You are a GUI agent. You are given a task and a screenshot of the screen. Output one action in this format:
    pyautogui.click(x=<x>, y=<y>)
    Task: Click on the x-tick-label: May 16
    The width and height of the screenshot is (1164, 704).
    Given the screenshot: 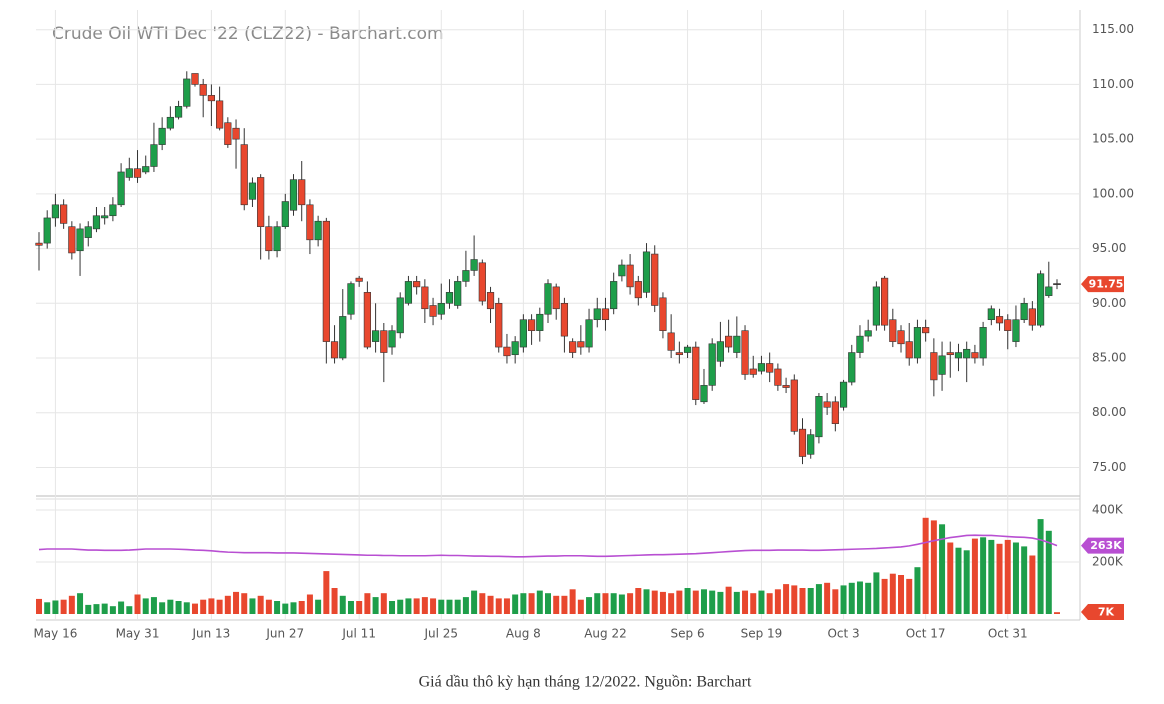 What is the action you would take?
    pyautogui.click(x=55, y=634)
    